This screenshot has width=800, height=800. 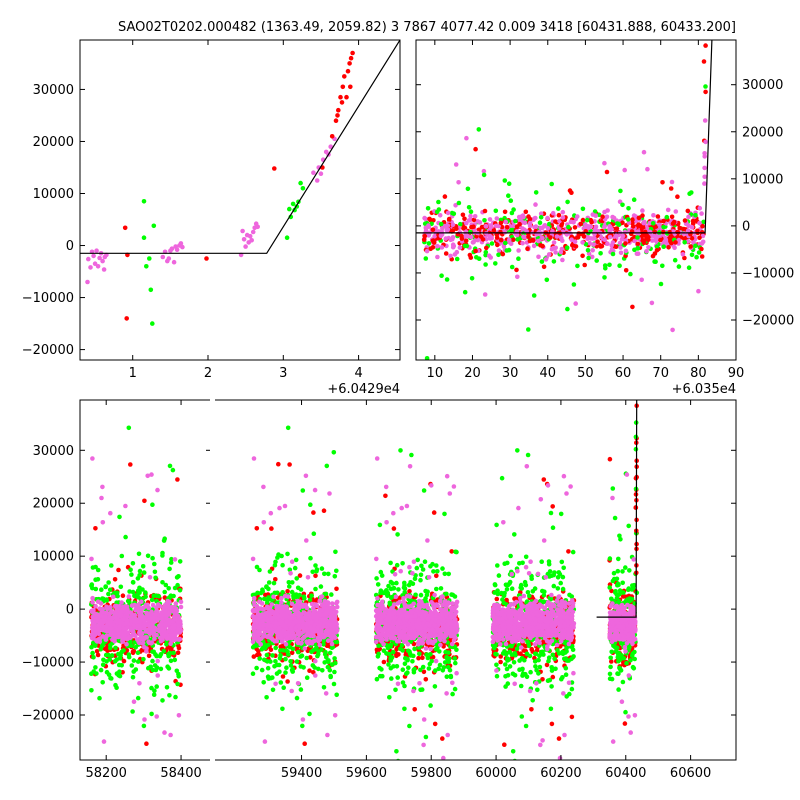 I want to click on x-tick-label: 70, so click(x=660, y=373).